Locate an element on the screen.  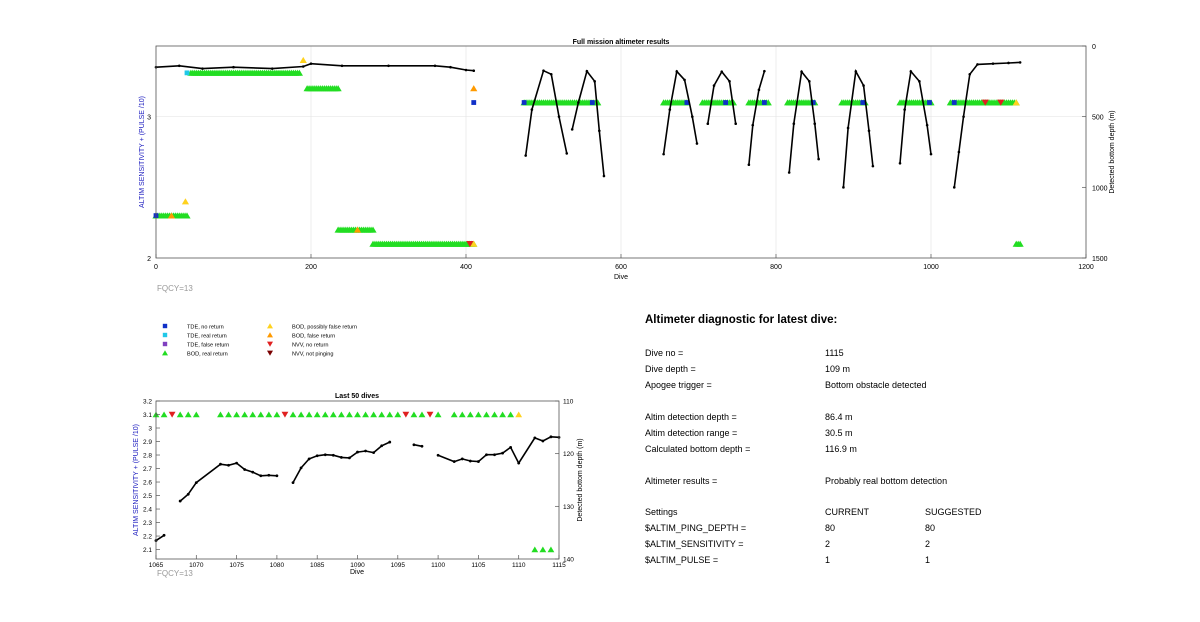
diagnostic-row: Calculated bottom depth = 116.9 m is located at coordinates (855, 450).